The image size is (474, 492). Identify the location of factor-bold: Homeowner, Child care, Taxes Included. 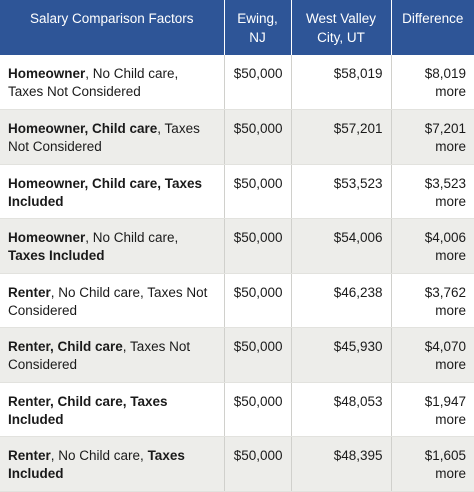
(105, 192).